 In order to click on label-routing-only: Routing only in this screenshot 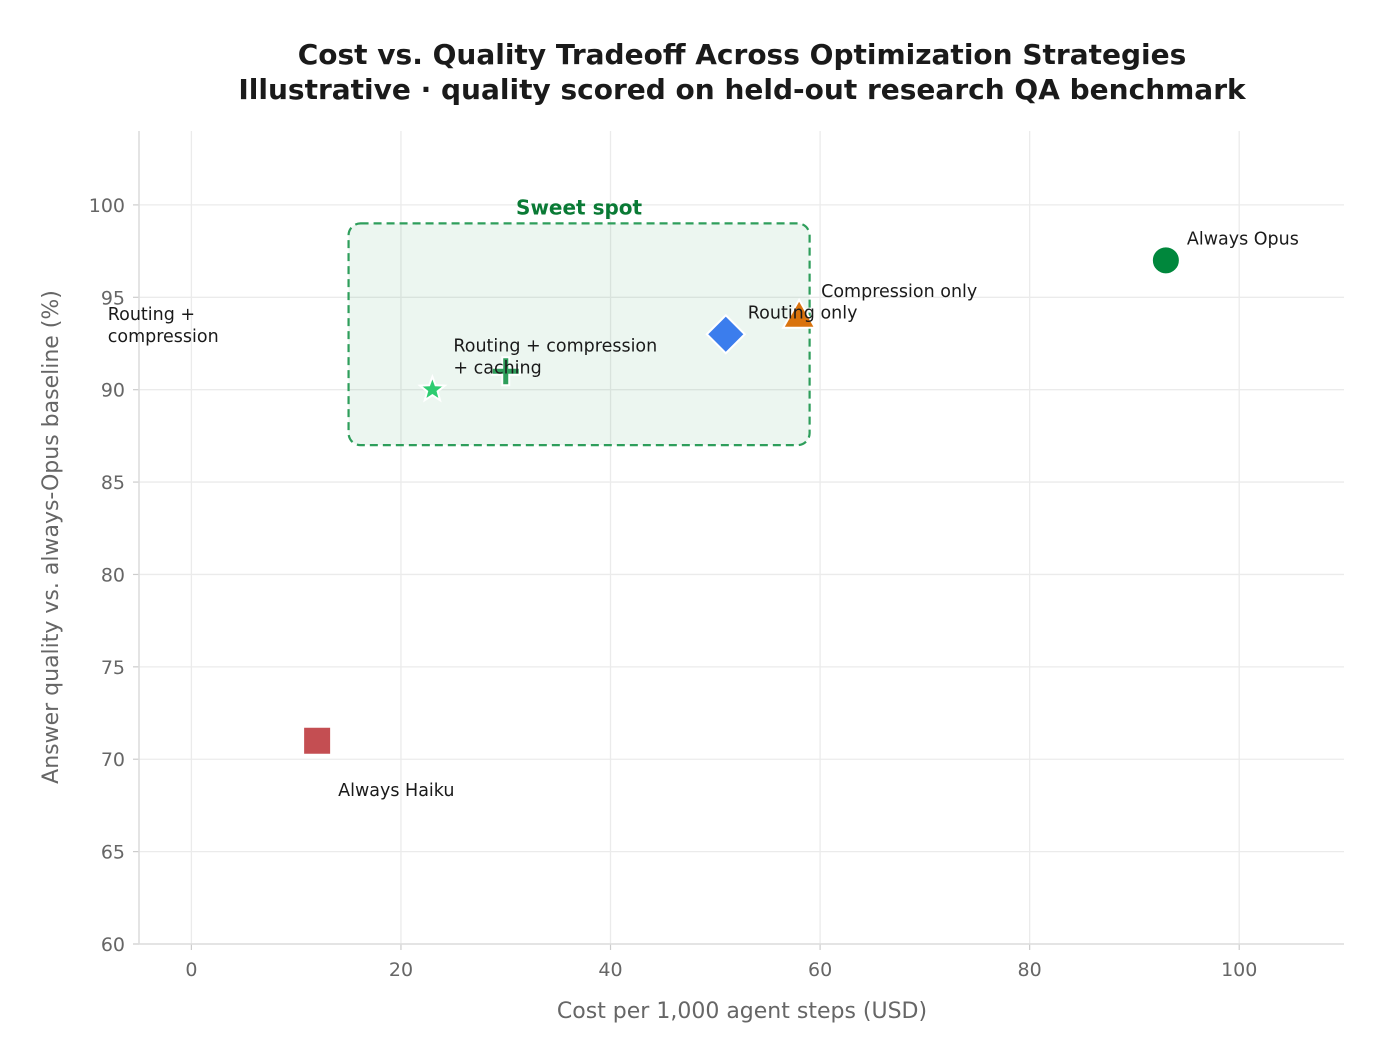, I will do `click(803, 313)`.